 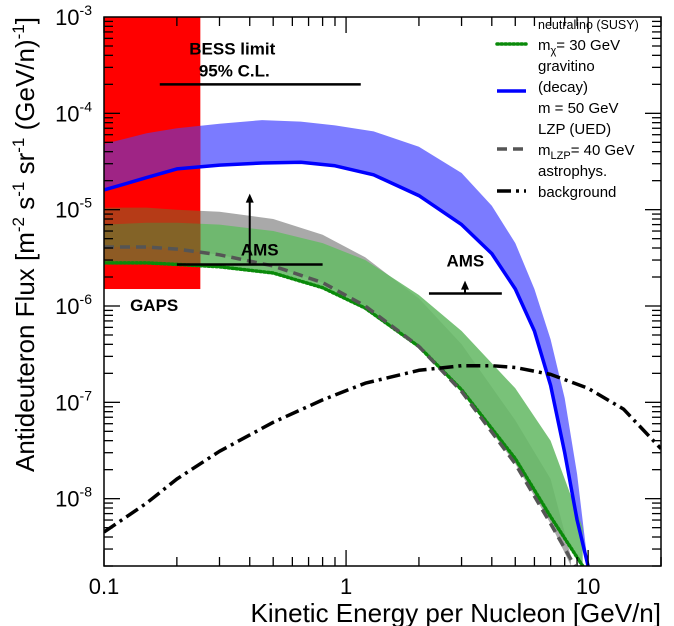 I want to click on legend-entry-background: astrophys. background, so click(x=556, y=182).